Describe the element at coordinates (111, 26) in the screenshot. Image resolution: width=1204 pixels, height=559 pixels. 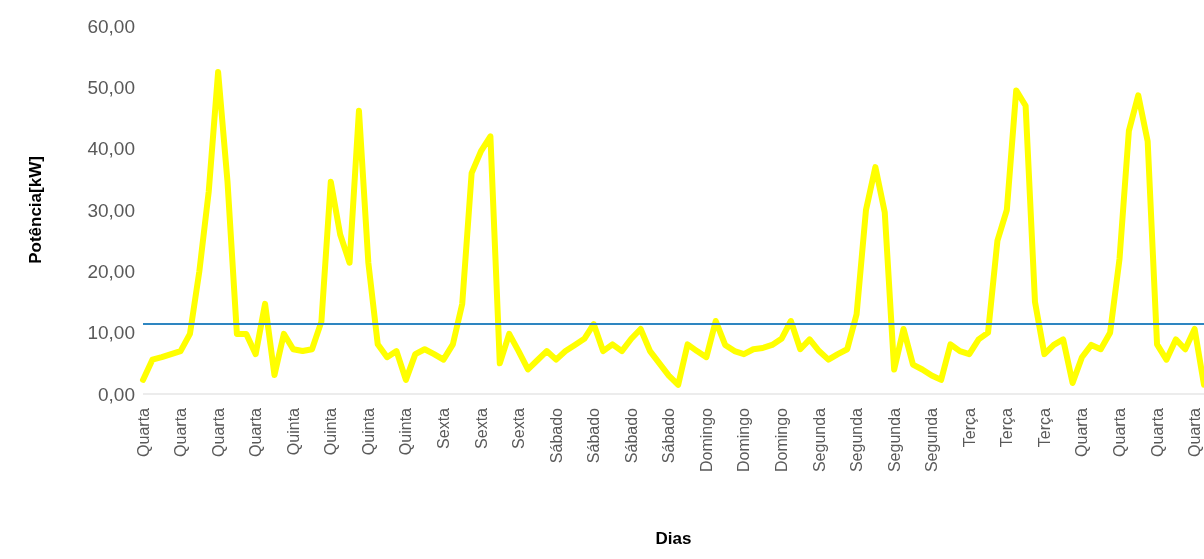
I see `y-tick-label: 60,00` at that location.